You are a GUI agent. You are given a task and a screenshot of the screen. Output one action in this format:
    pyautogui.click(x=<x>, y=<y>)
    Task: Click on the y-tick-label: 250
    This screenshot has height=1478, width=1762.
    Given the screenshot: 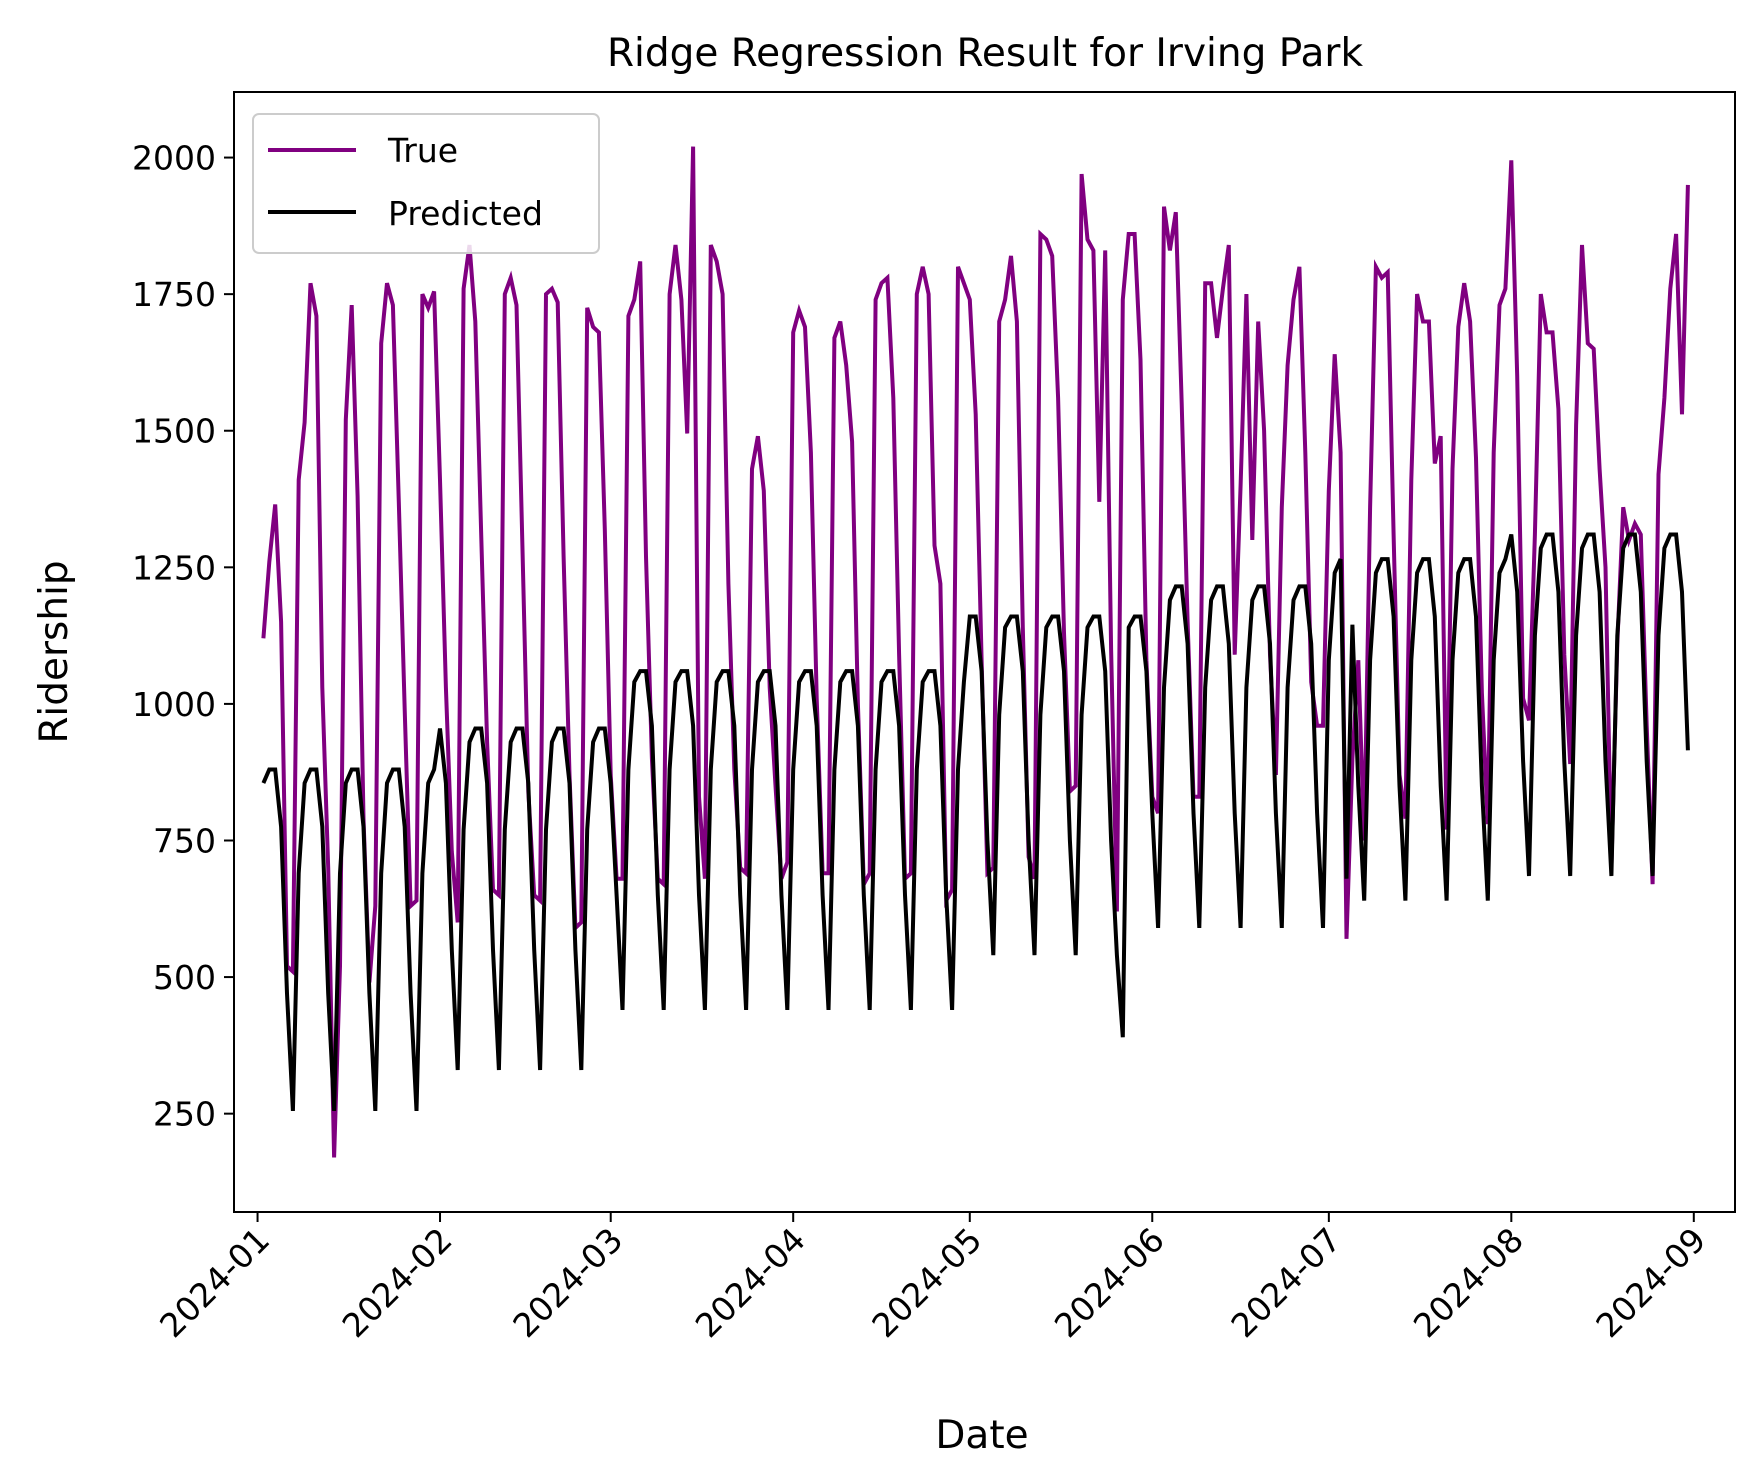 What is the action you would take?
    pyautogui.click(x=184, y=1114)
    